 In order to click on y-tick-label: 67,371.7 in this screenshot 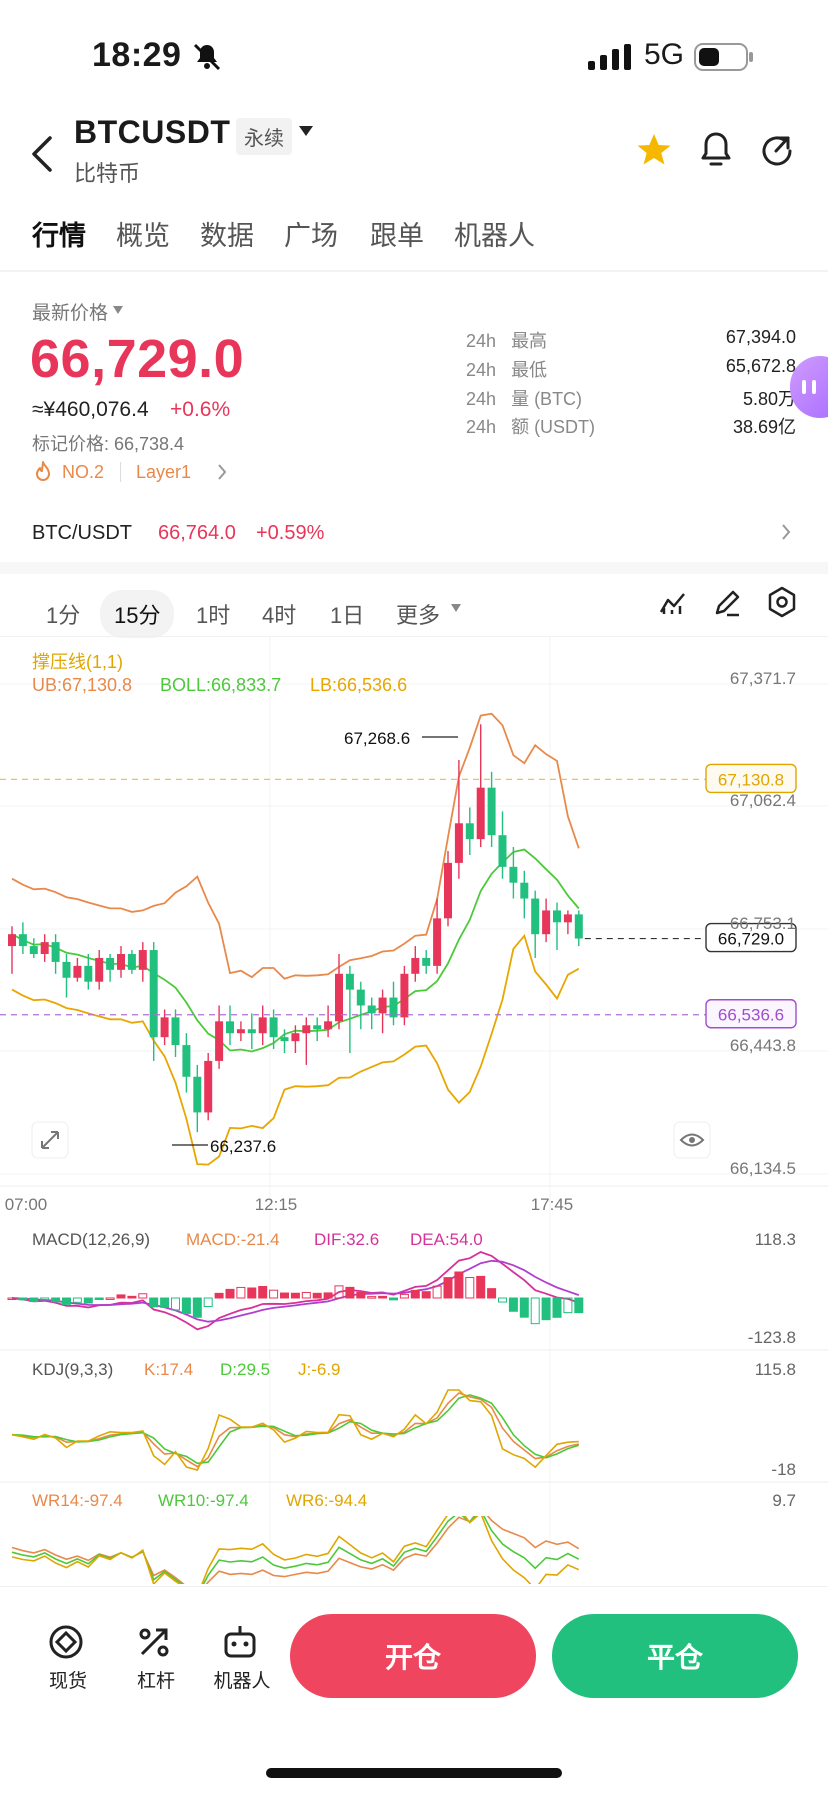, I will do `click(763, 678)`.